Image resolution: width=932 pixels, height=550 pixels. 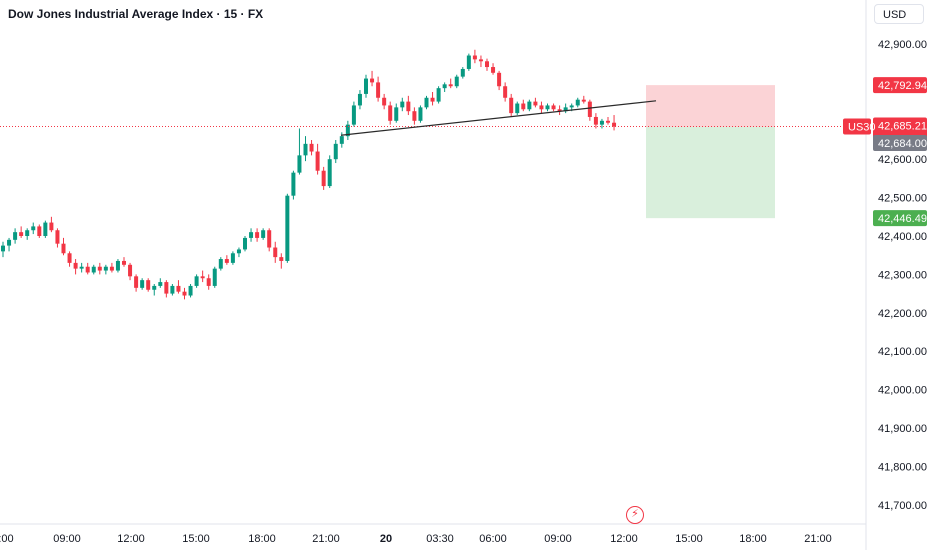 I want to click on time-tick-label: 09:00, so click(x=558, y=539).